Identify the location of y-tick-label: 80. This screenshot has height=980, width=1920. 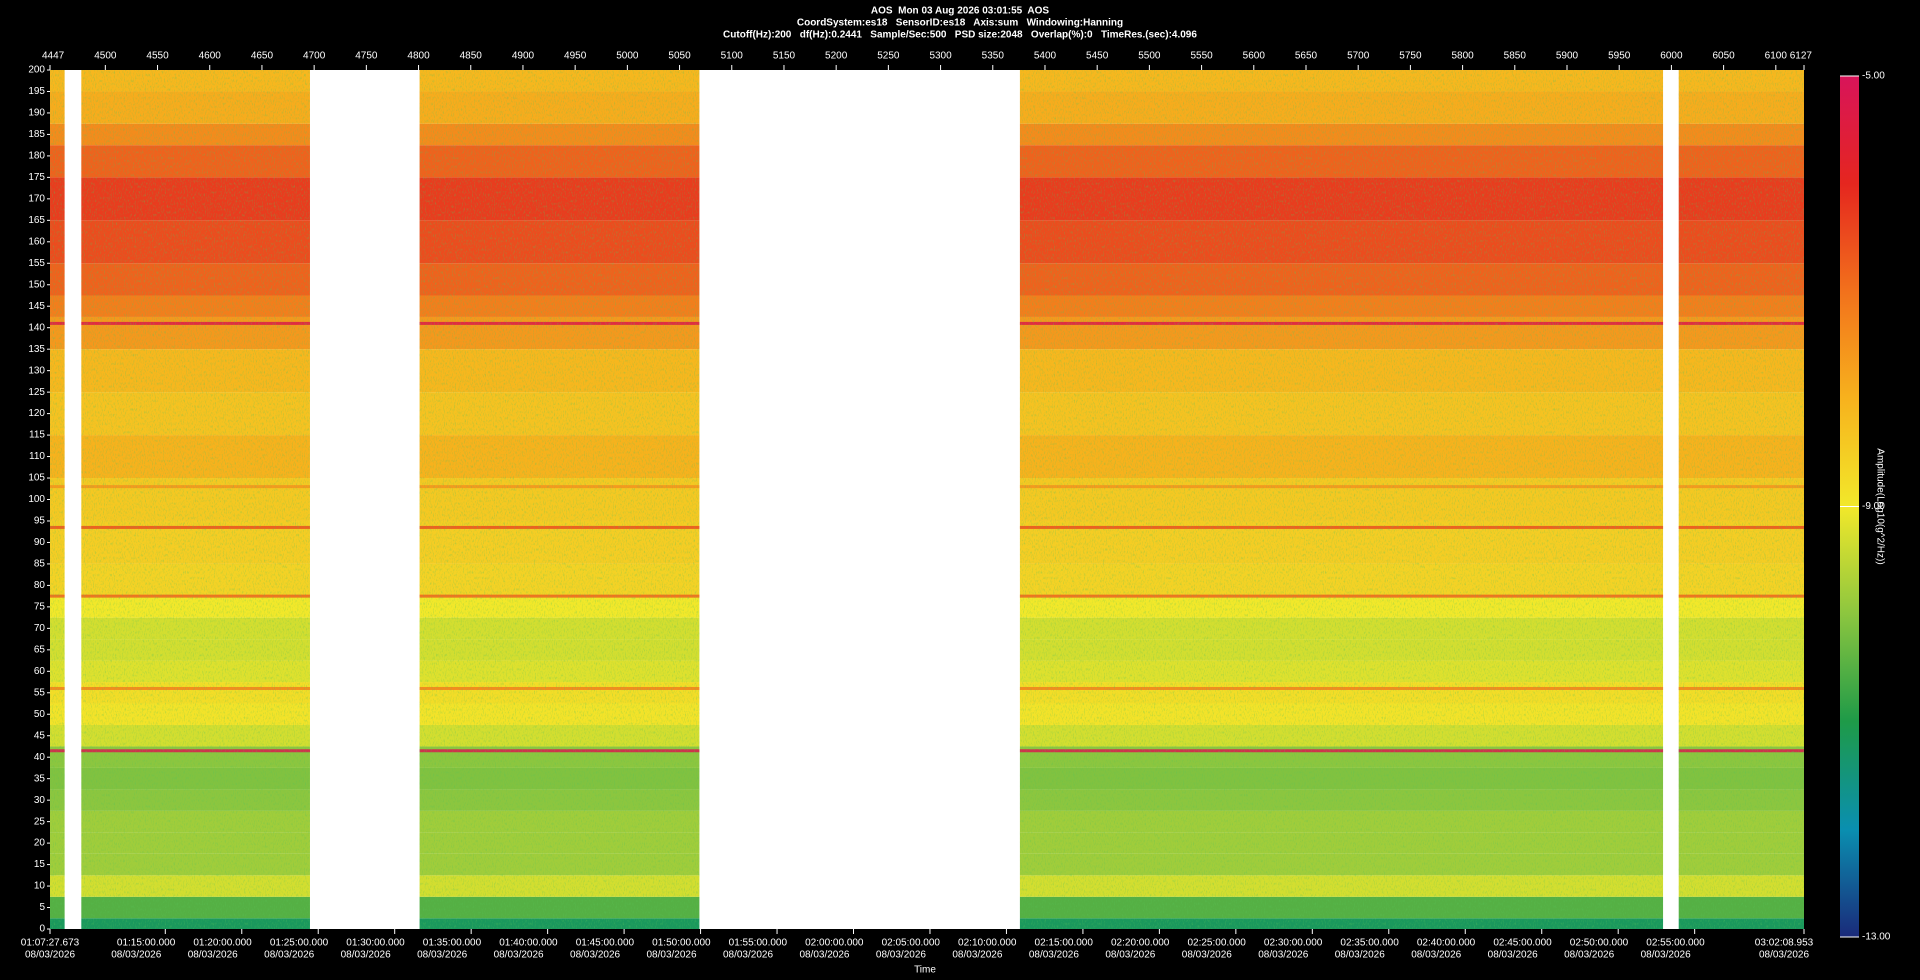
(40, 585).